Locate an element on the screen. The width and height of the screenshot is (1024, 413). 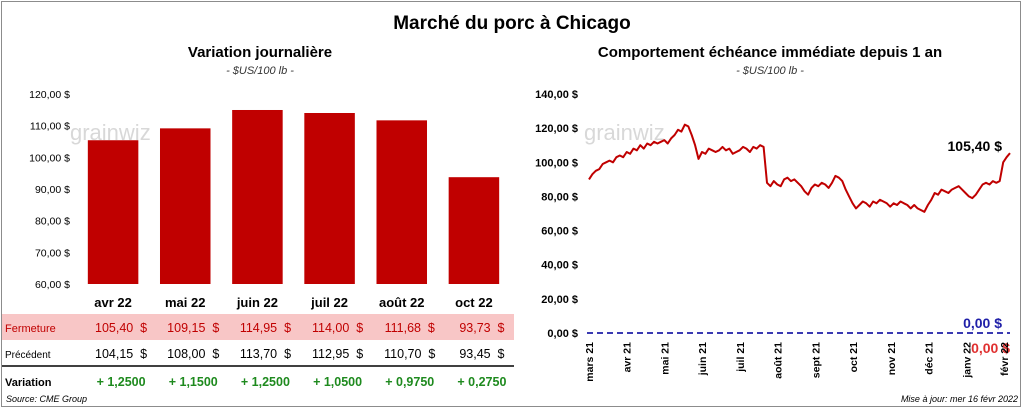
bar-x-tick-label: juin 22 is located at coordinates (257, 302).